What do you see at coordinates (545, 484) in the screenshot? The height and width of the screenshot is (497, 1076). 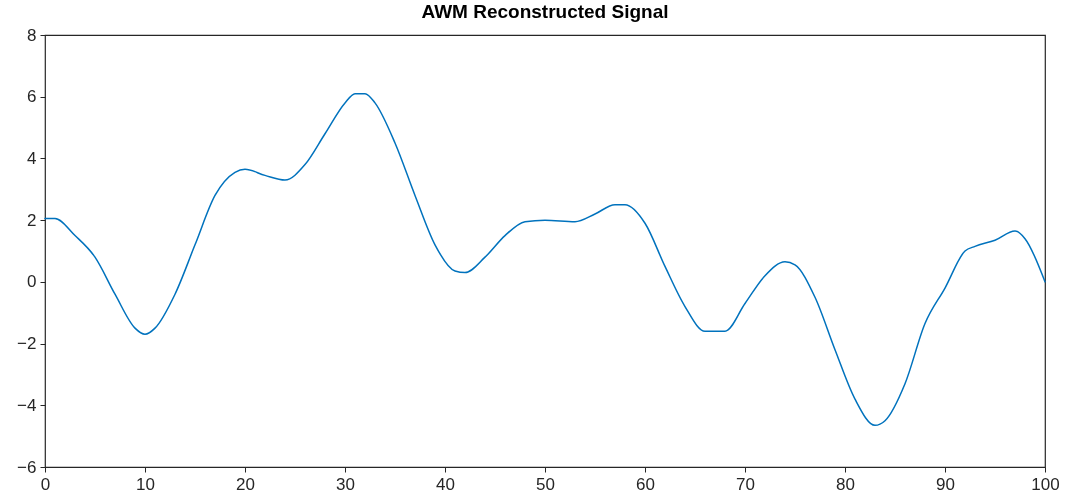 I see `x-tick-label: 50` at bounding box center [545, 484].